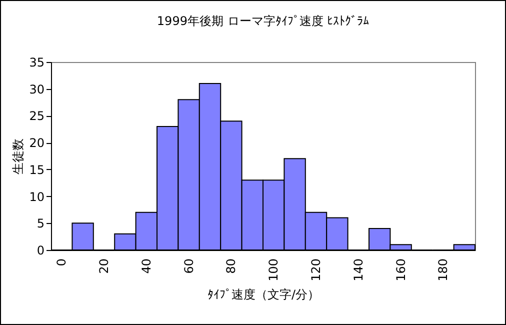 The image size is (506, 325). Describe the element at coordinates (36, 169) in the screenshot. I see `y-tick-label: 15` at that location.